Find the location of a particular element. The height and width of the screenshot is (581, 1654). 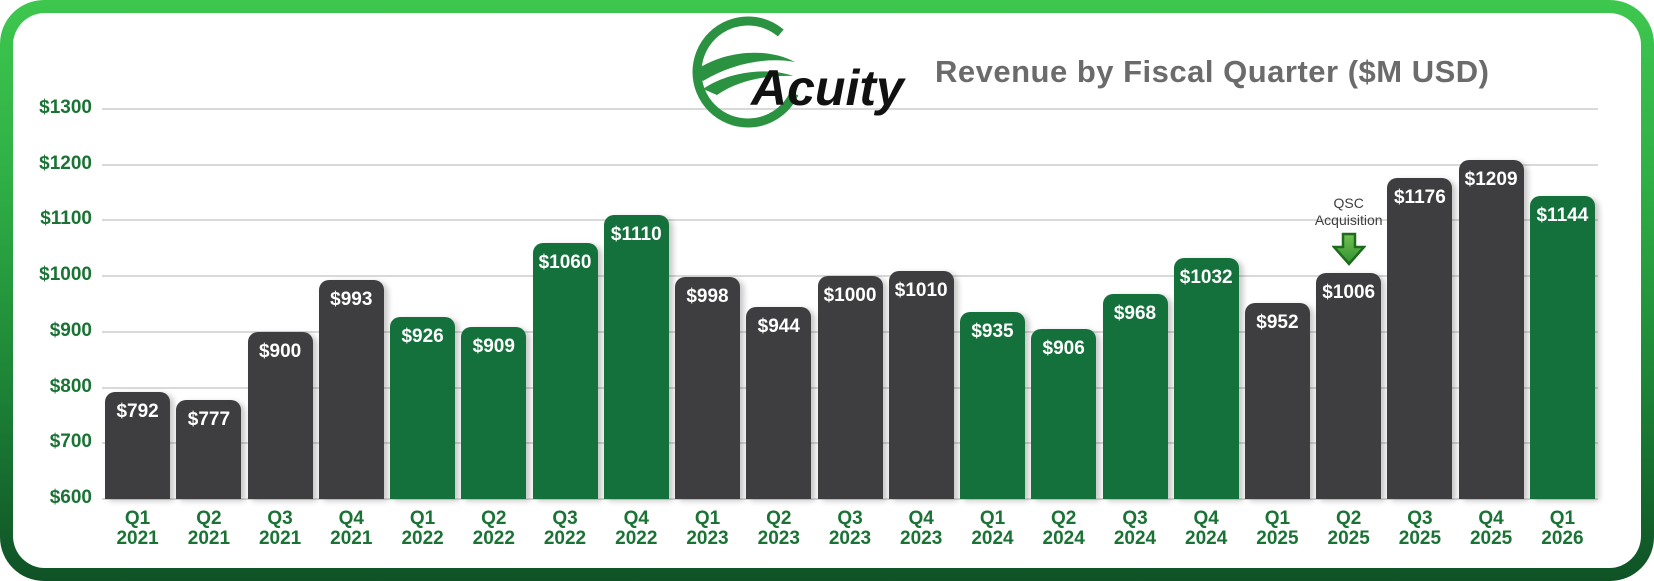

x-axis-label: Q2 2022 is located at coordinates (494, 529).